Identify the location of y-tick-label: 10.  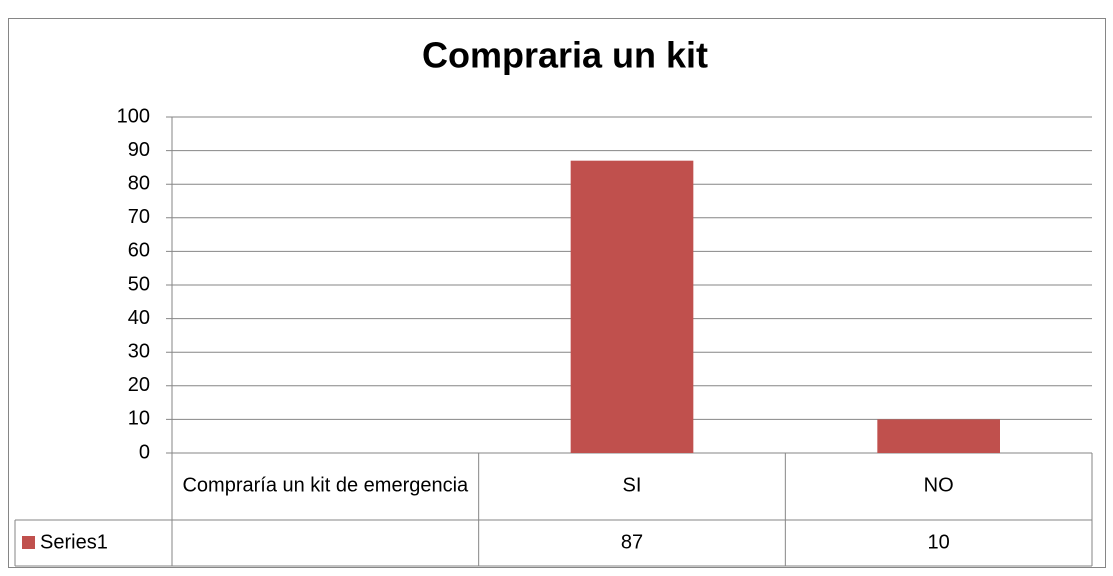
(139, 419).